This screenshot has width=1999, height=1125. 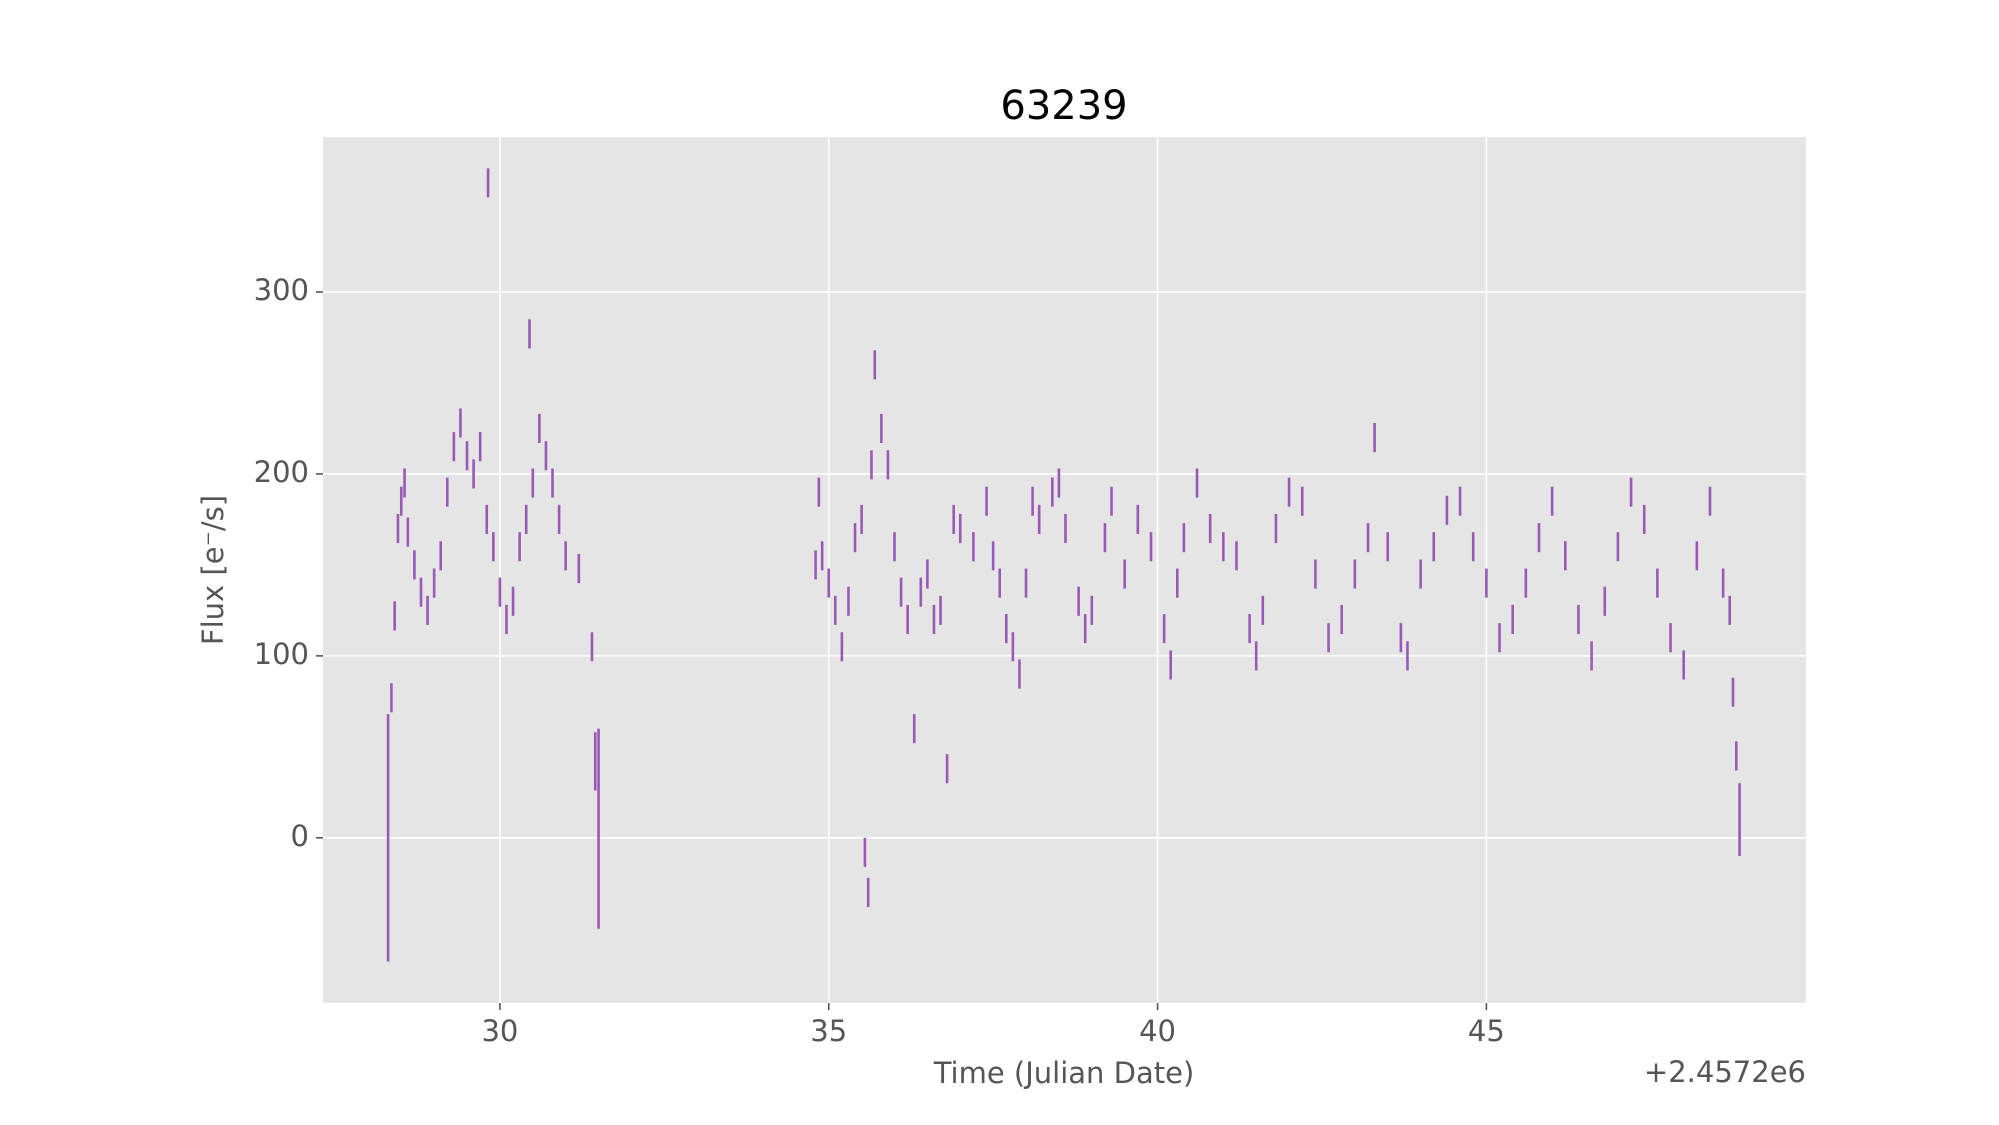 I want to click on y-tick-label: 300, so click(x=281, y=290).